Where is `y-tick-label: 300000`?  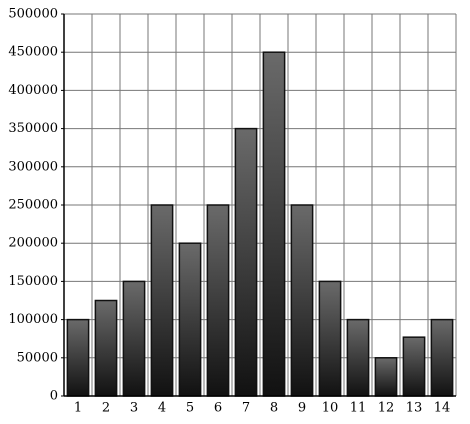 y-tick-label: 300000 is located at coordinates (33, 166).